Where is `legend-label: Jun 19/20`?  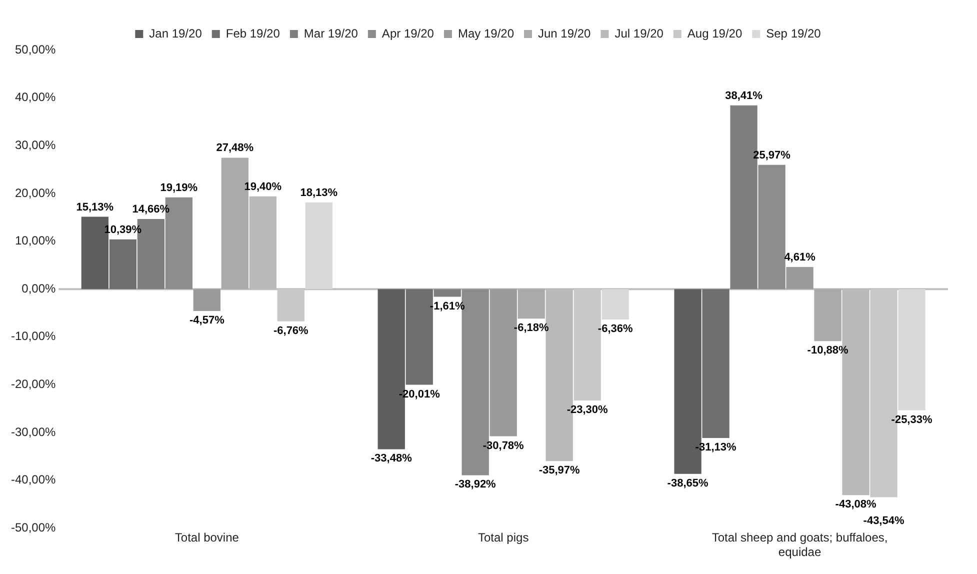
legend-label: Jun 19/20 is located at coordinates (565, 33).